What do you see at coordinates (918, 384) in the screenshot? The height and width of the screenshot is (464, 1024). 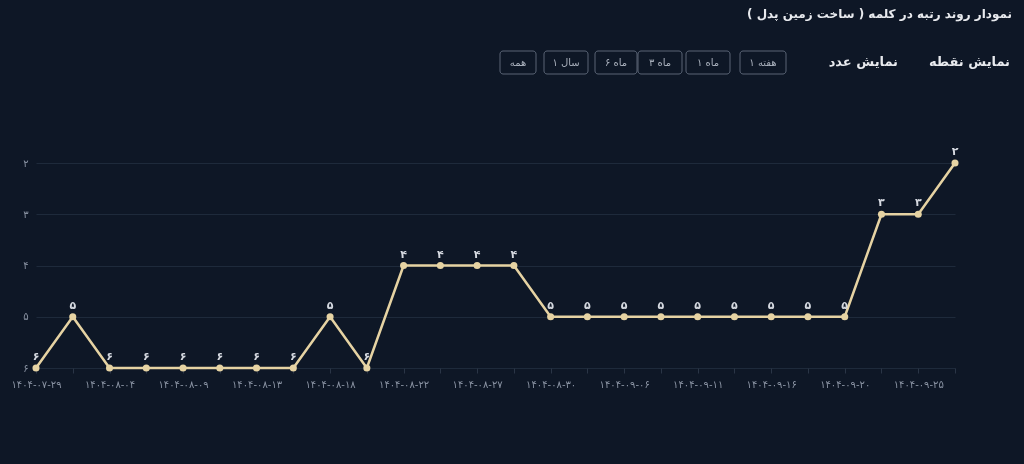 I see `x-tick-label: ۱۴۰۴-۰۹-۲۵` at bounding box center [918, 384].